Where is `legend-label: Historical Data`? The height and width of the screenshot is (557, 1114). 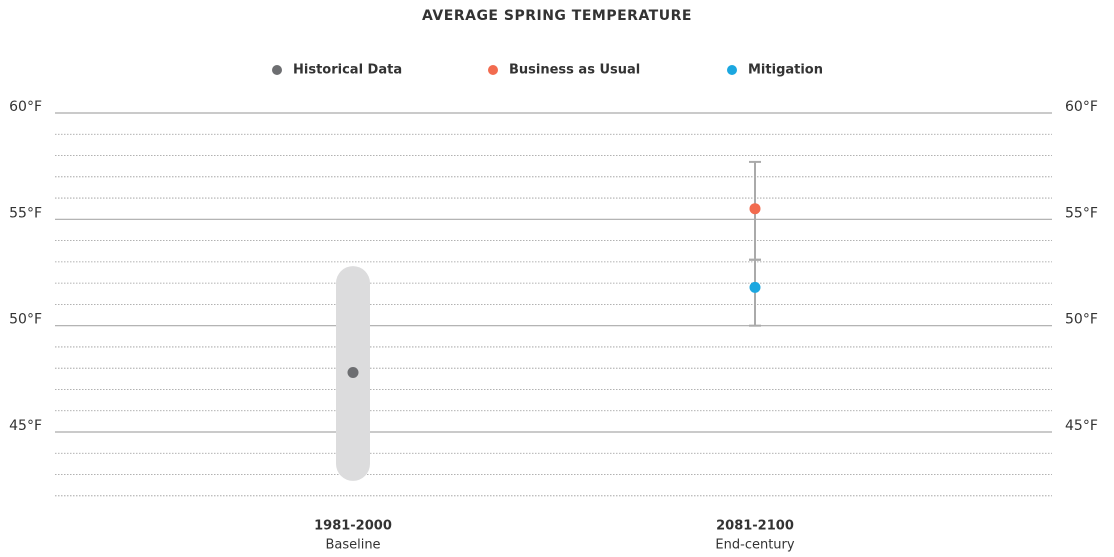
legend-label: Historical Data is located at coordinates (347, 70).